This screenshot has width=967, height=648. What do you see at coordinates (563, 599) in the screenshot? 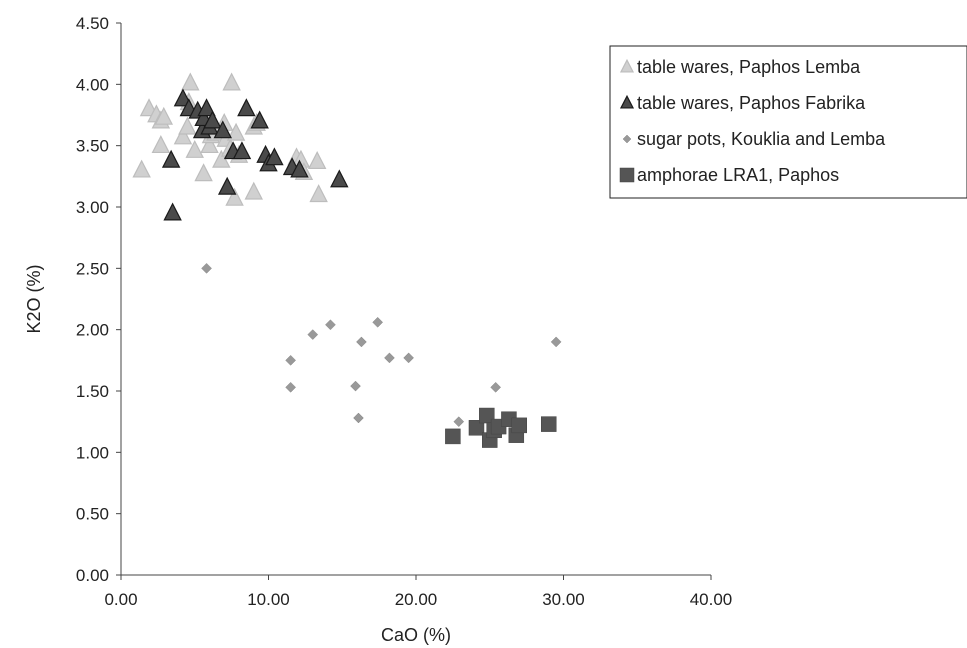
I see `x-tick-label: 30.00` at bounding box center [563, 599].